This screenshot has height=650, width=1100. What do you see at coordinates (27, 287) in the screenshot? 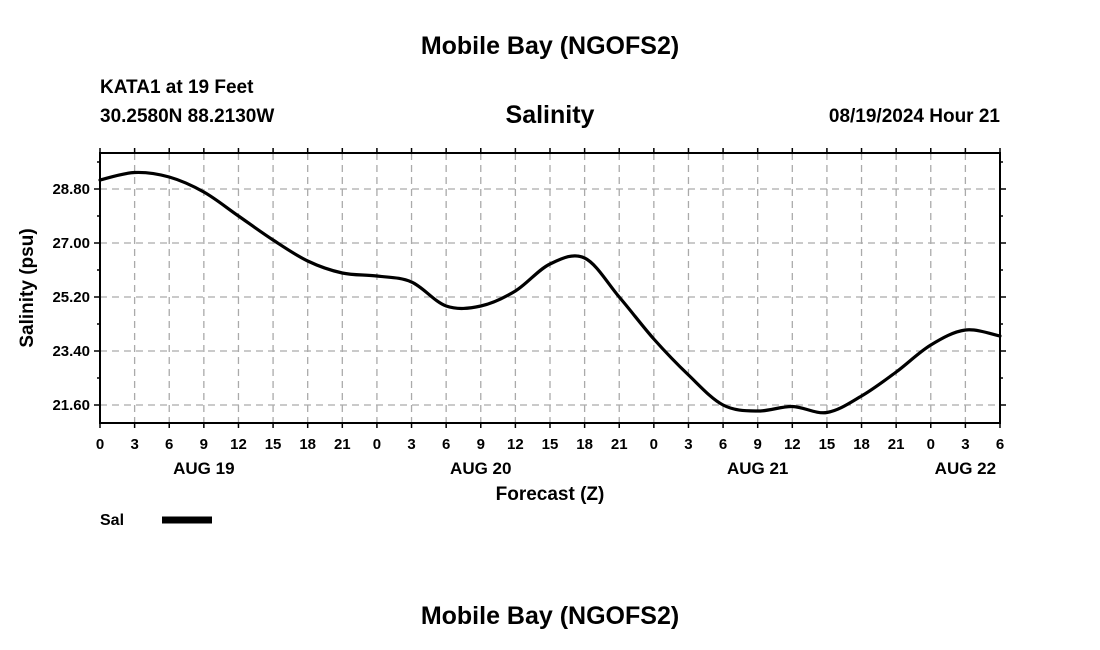
I see `y-axis-label: Salinity (psu)` at bounding box center [27, 287].